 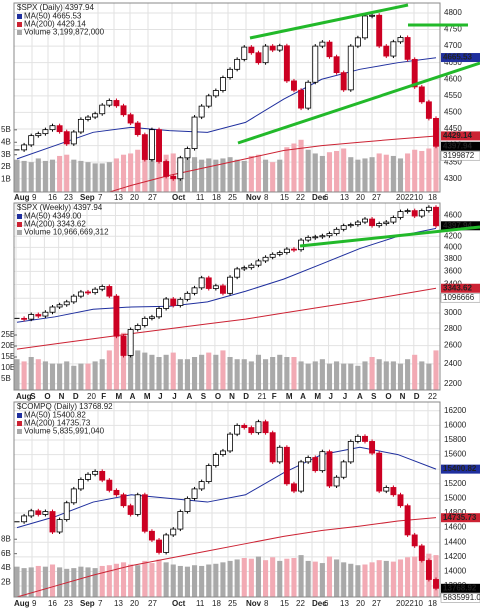 I want to click on volume-tick-label: 10B, so click(x=8, y=367).